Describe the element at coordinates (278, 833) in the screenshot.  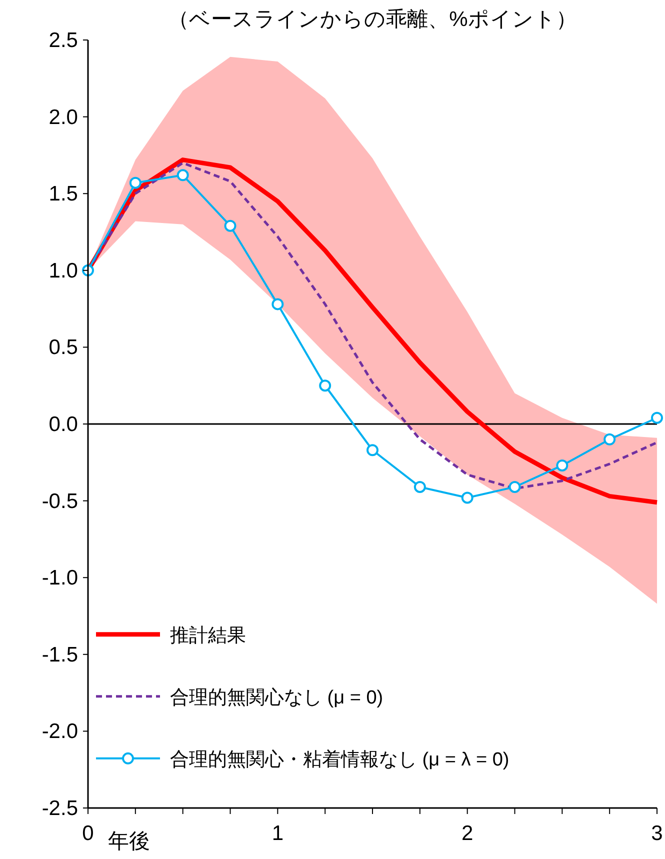
I see `x-tick-label: 1` at that location.